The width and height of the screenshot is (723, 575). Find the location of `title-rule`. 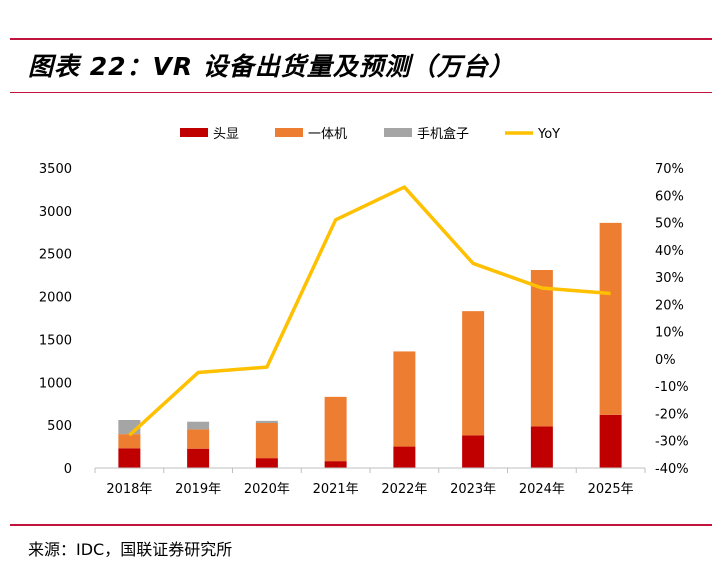

title-rule is located at coordinates (361, 92).